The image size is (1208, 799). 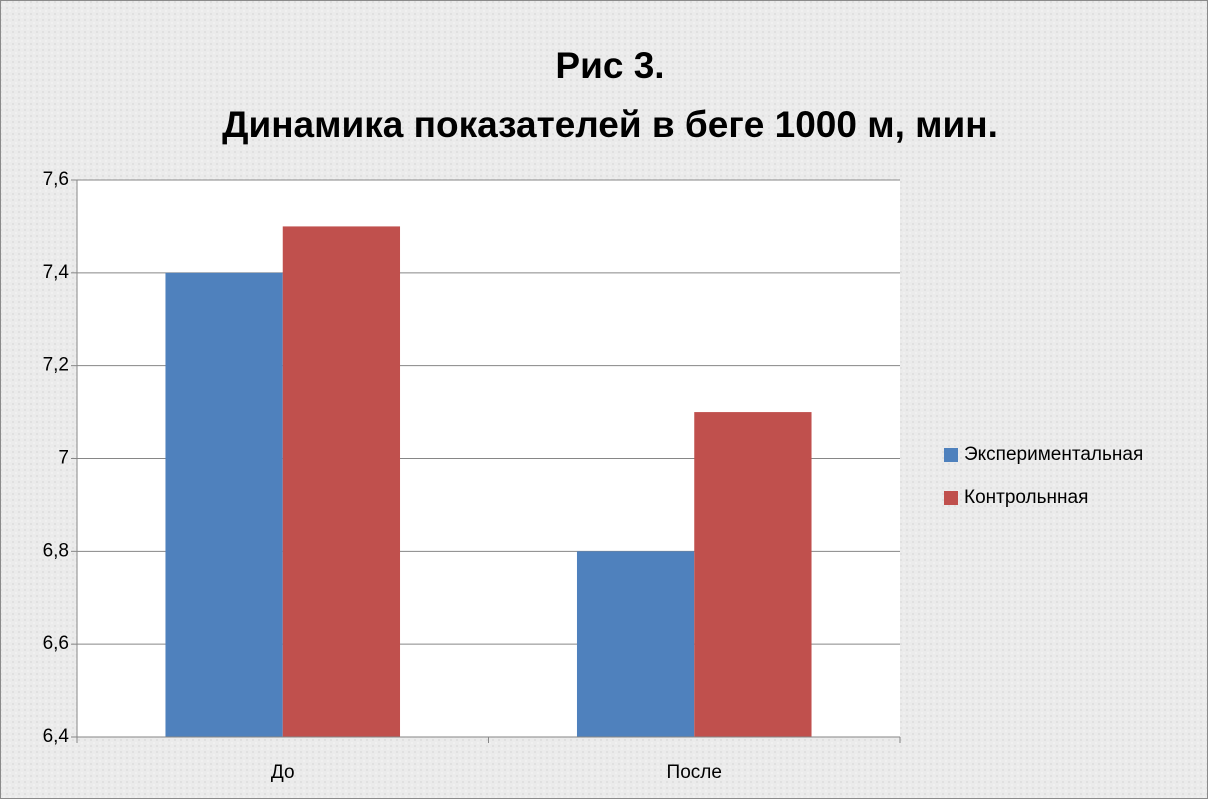 I want to click on y-tick-label: 6,4, so click(x=56, y=736).